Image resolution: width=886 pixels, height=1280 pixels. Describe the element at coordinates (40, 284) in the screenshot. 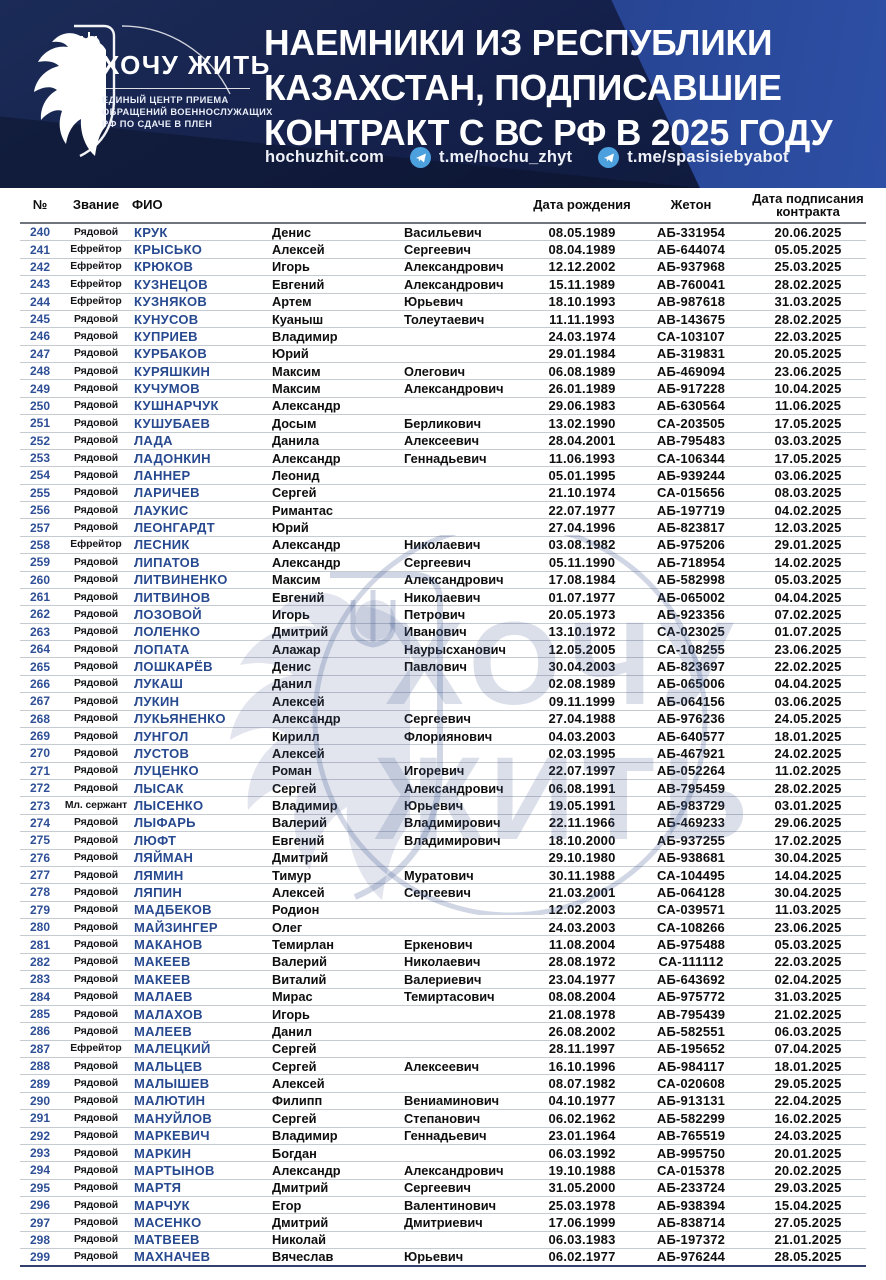

I see `row-number: 243` at that location.